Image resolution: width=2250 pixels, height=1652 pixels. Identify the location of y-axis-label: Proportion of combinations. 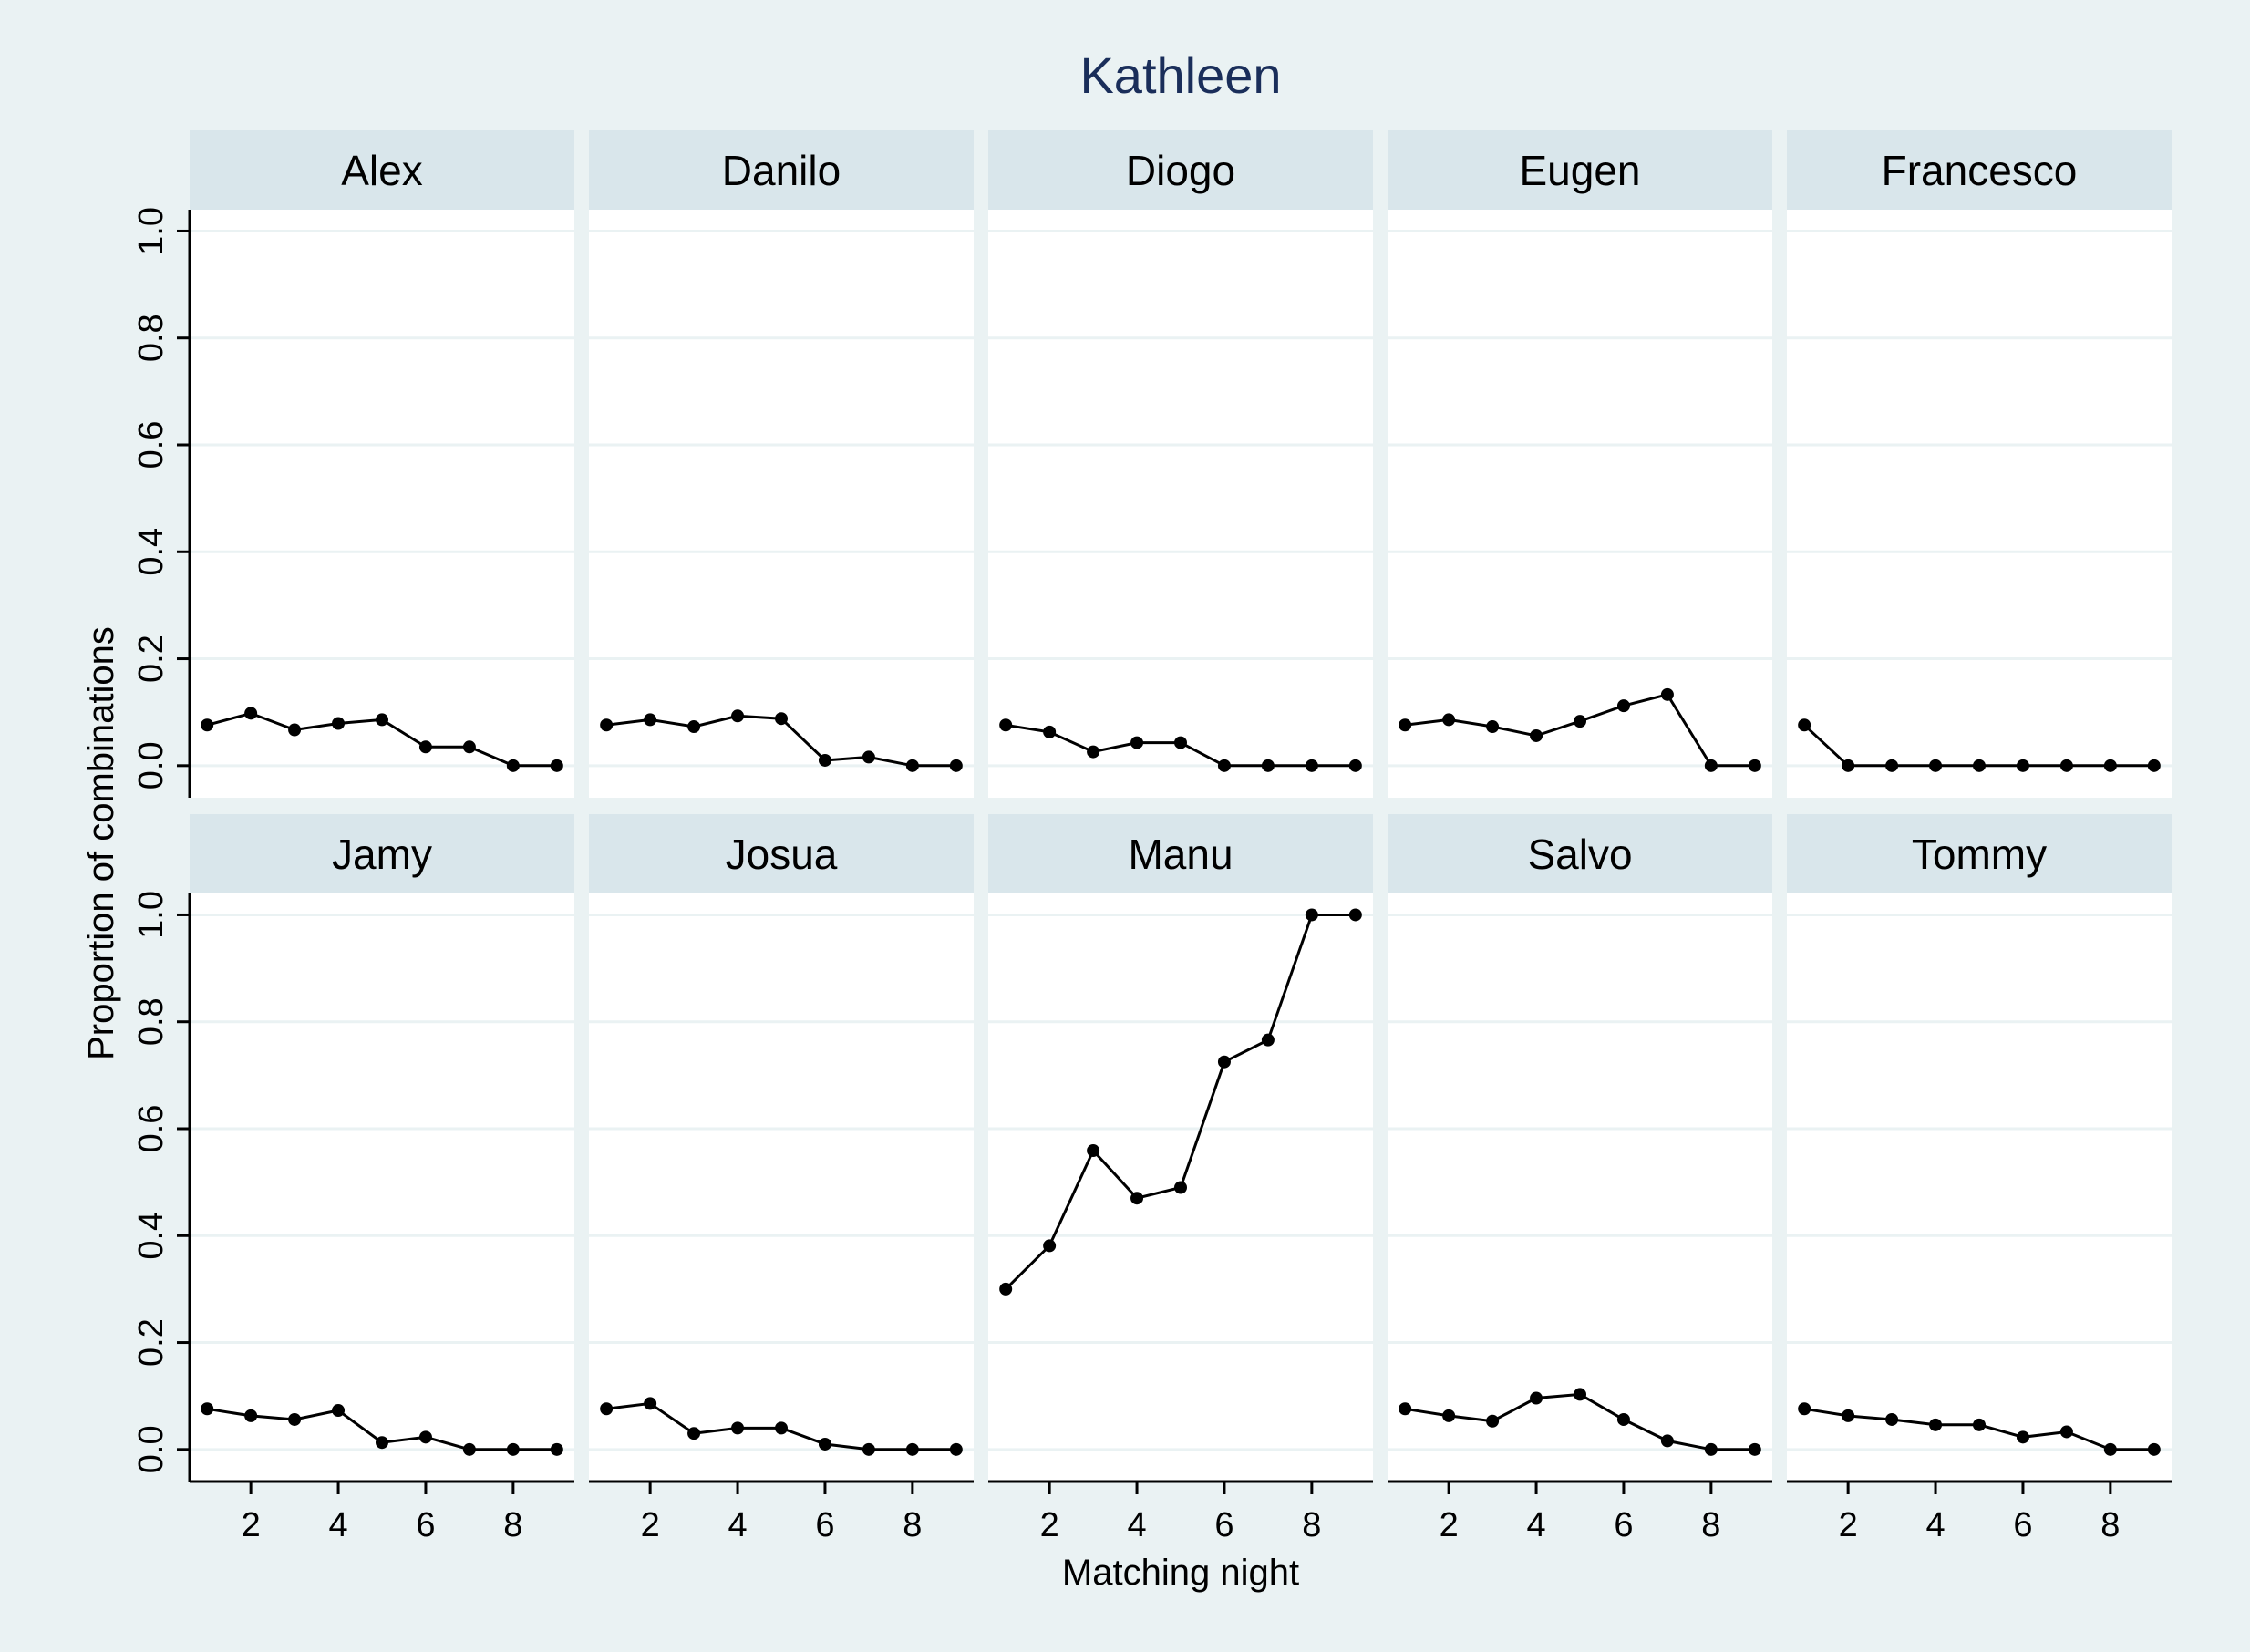
(101, 843).